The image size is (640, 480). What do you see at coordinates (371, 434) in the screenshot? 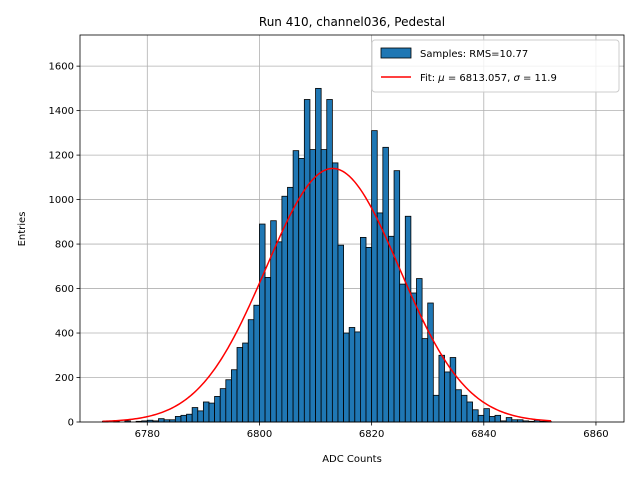
I see `x-tick-label: 6820` at bounding box center [371, 434].